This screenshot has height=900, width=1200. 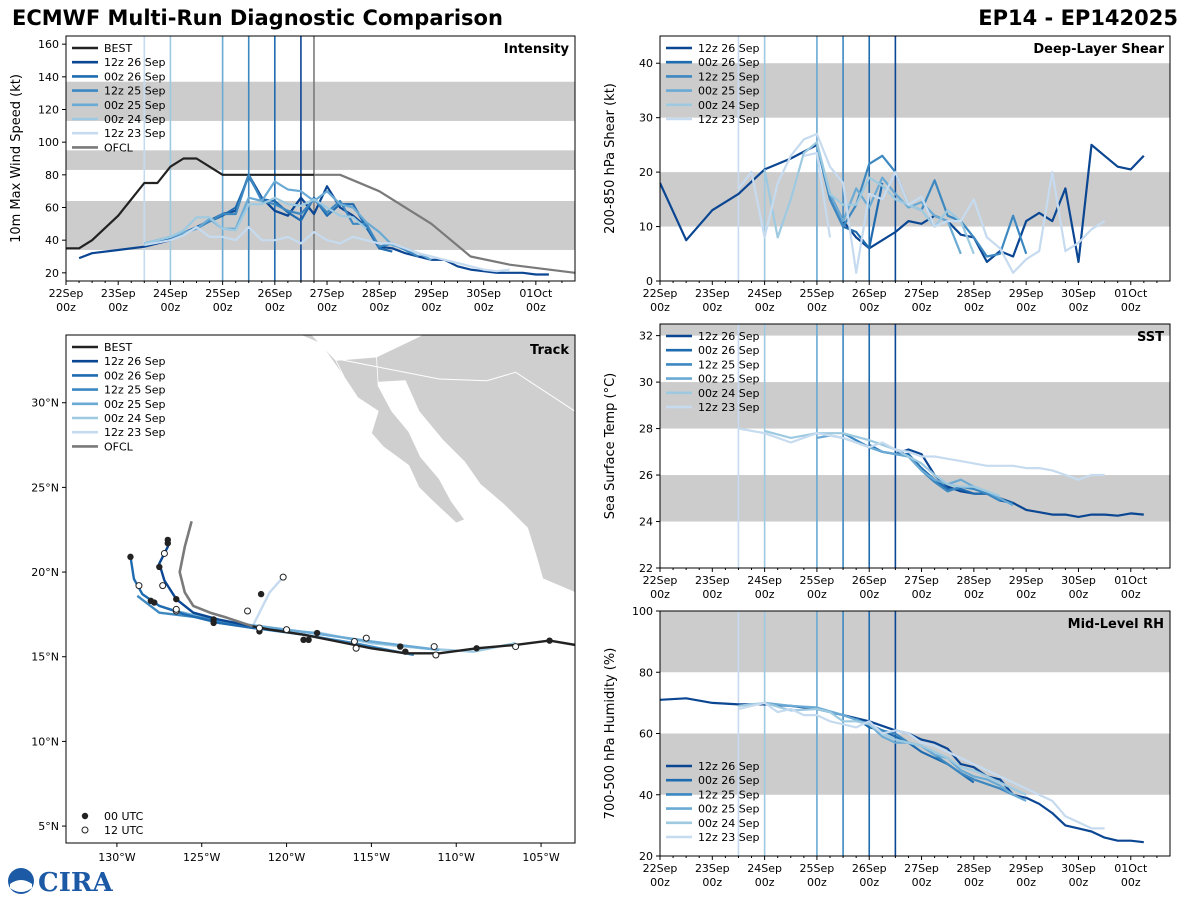 What do you see at coordinates (21, 886) in the screenshot?
I see `noaa-logo-wave-icon` at bounding box center [21, 886].